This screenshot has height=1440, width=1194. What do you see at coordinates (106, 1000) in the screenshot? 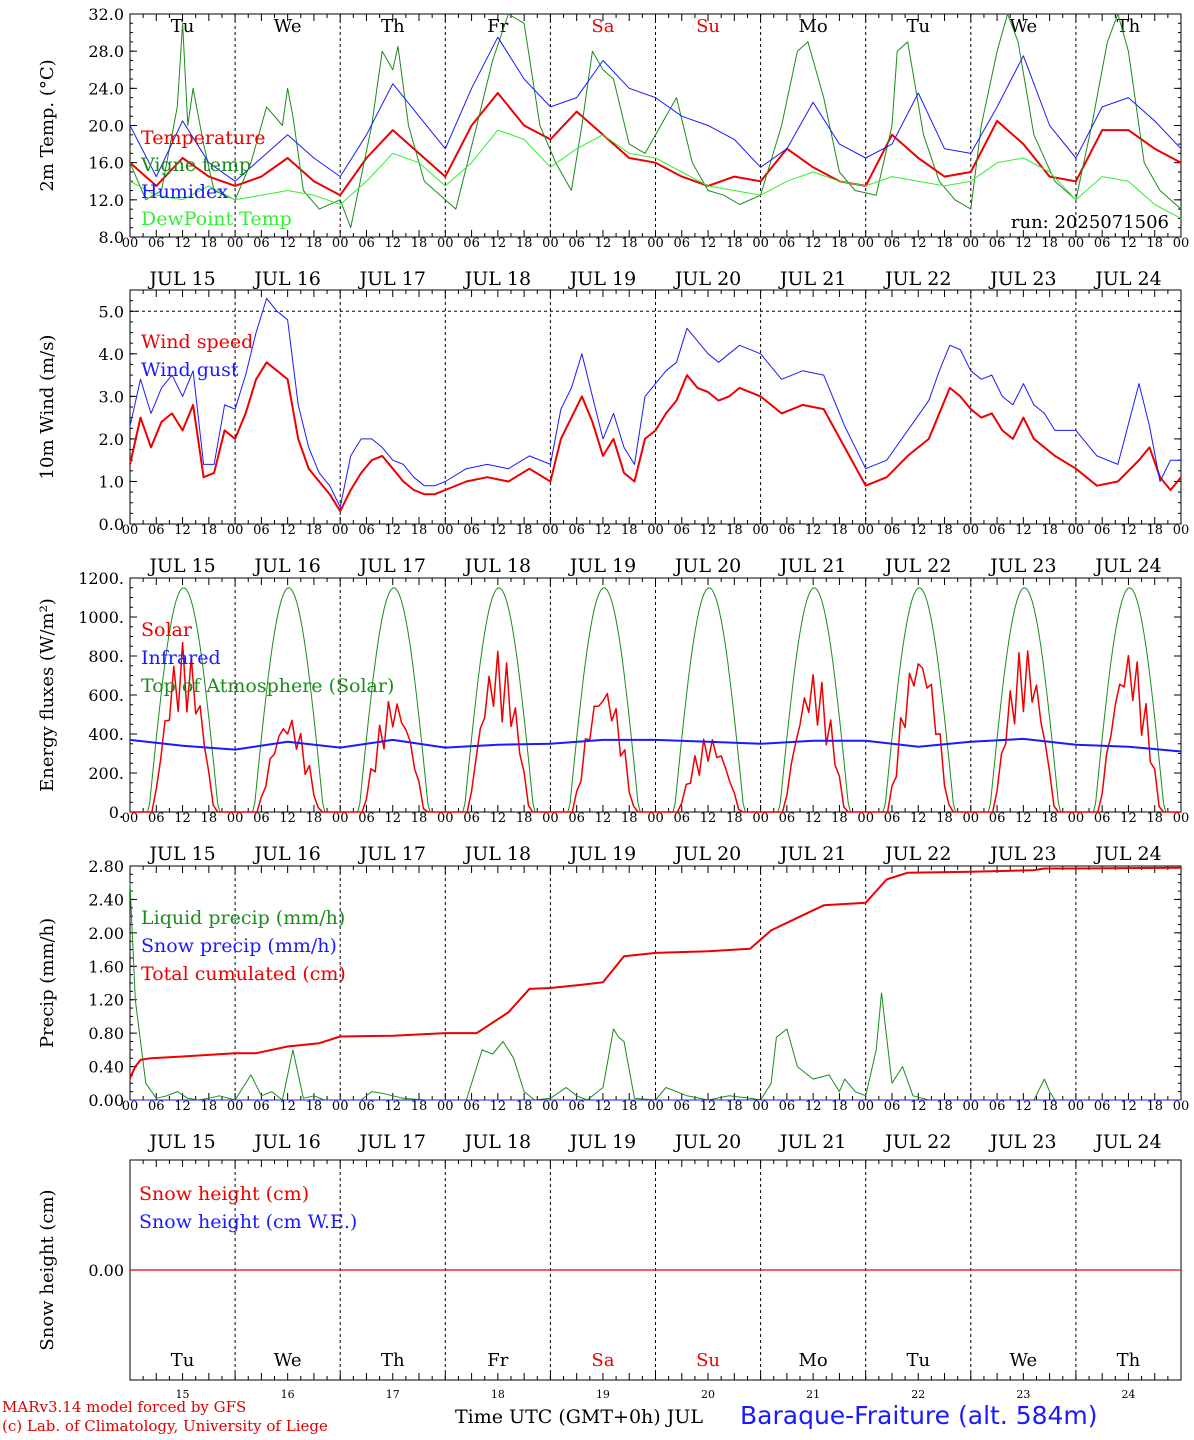
I see `y-tick-label: 1.20` at bounding box center [106, 1000].